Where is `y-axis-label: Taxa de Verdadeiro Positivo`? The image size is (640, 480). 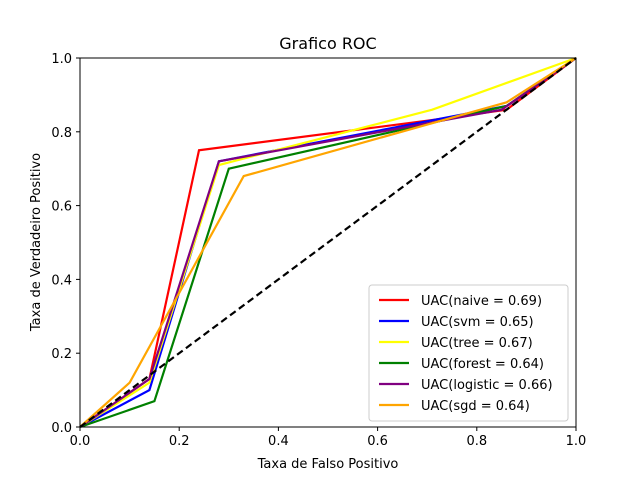 y-axis-label: Taxa de Verdadeiro Positivo is located at coordinates (36, 242).